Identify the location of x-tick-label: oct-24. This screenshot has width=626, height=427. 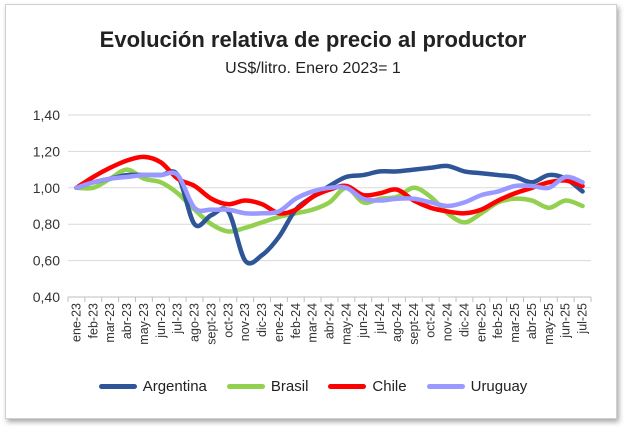
(431, 320).